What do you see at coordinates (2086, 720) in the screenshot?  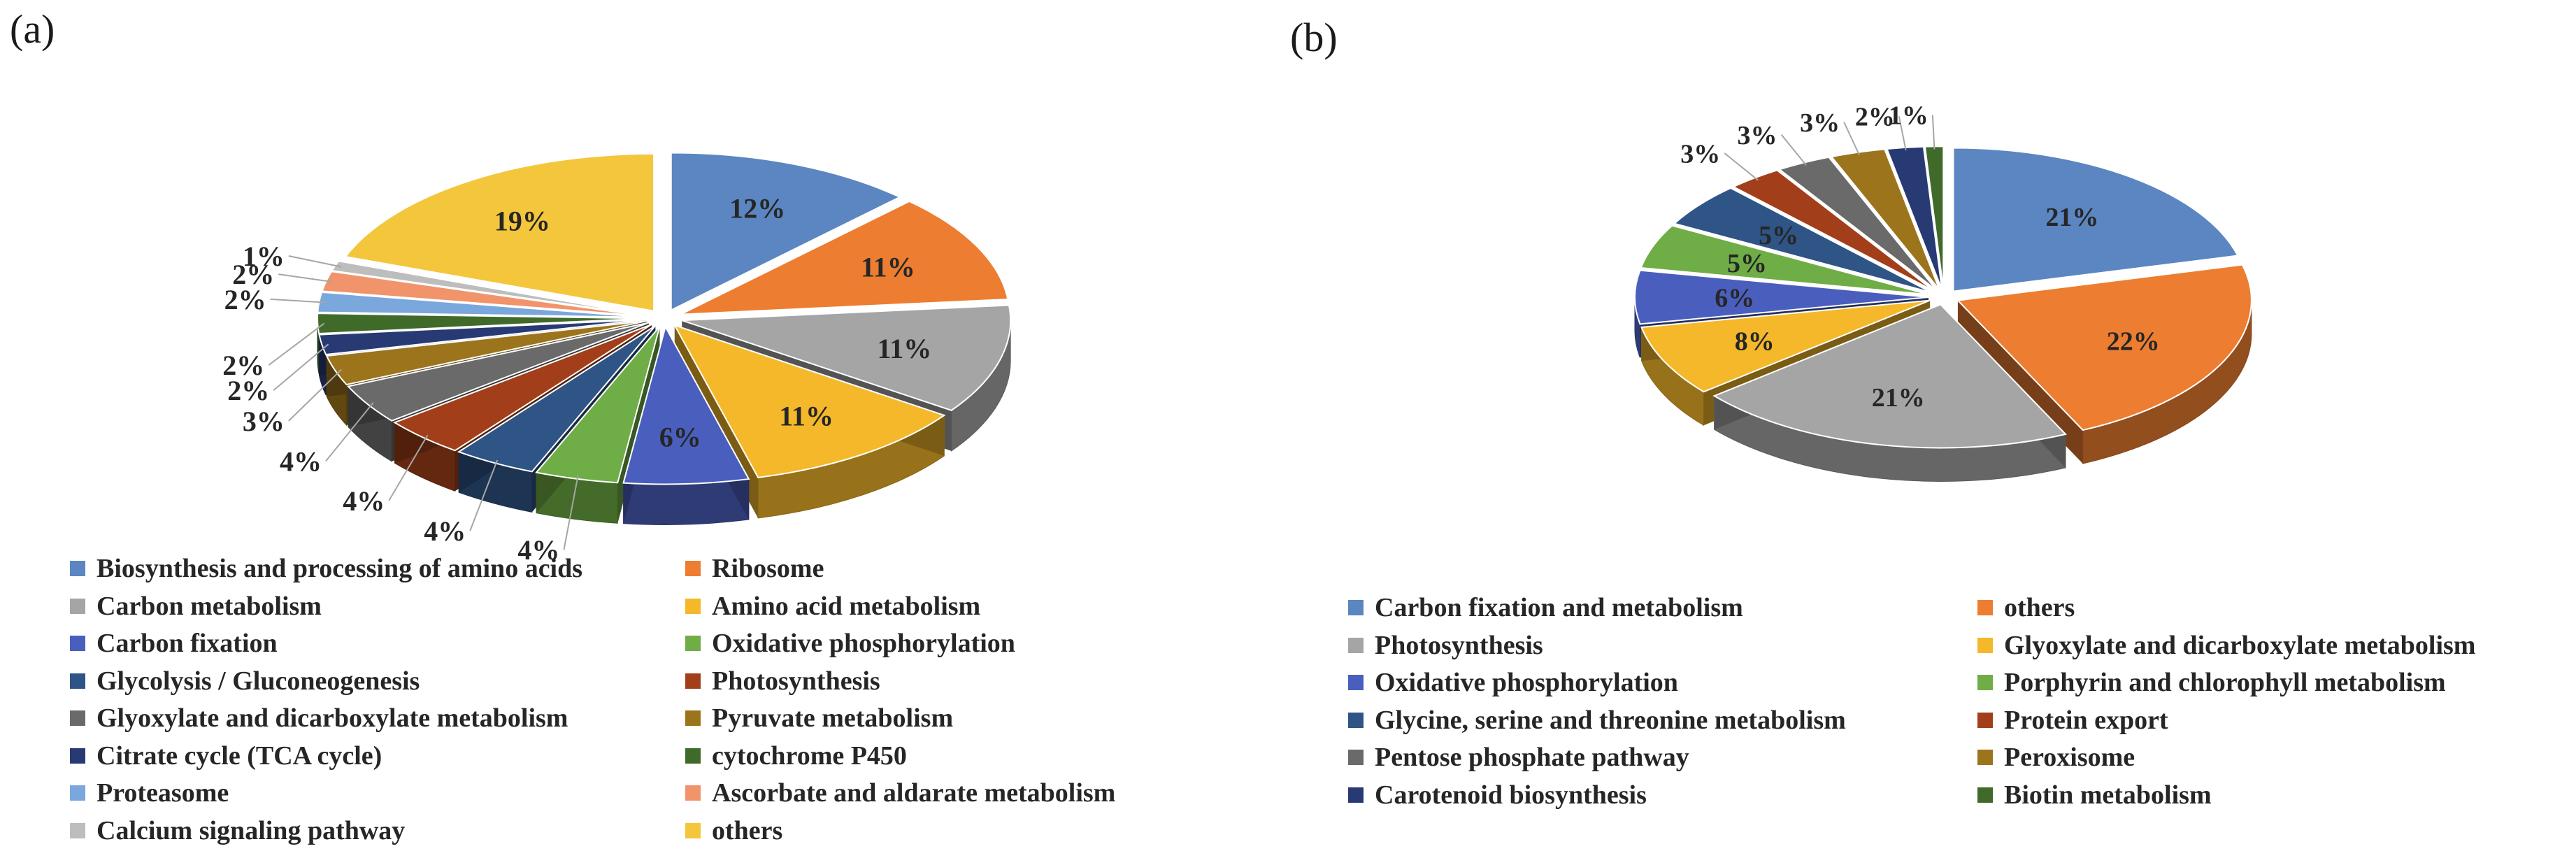 I see `legend-label: Protein export` at bounding box center [2086, 720].